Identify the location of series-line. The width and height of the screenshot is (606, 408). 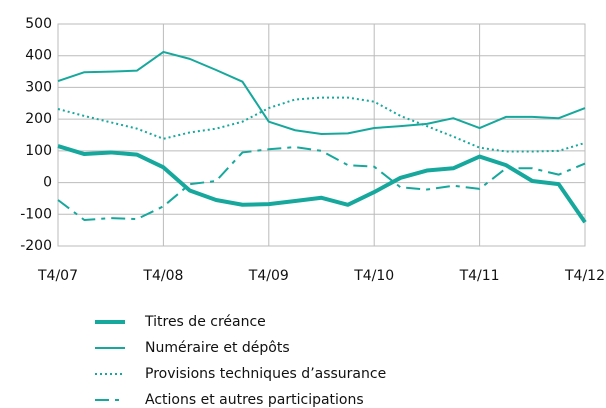
(321, 124).